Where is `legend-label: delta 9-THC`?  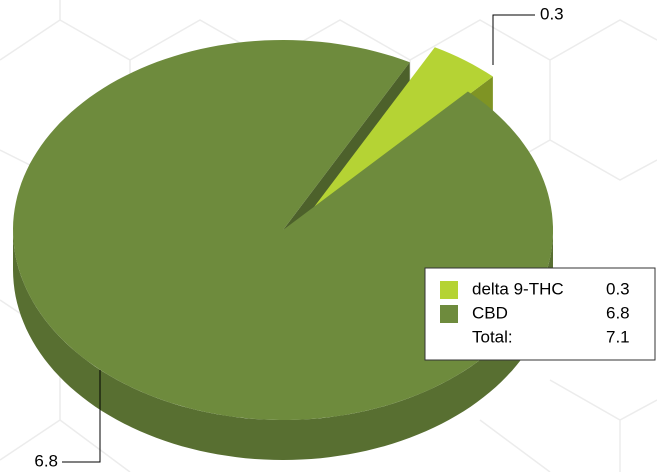
legend-label: delta 9-THC is located at coordinates (518, 288).